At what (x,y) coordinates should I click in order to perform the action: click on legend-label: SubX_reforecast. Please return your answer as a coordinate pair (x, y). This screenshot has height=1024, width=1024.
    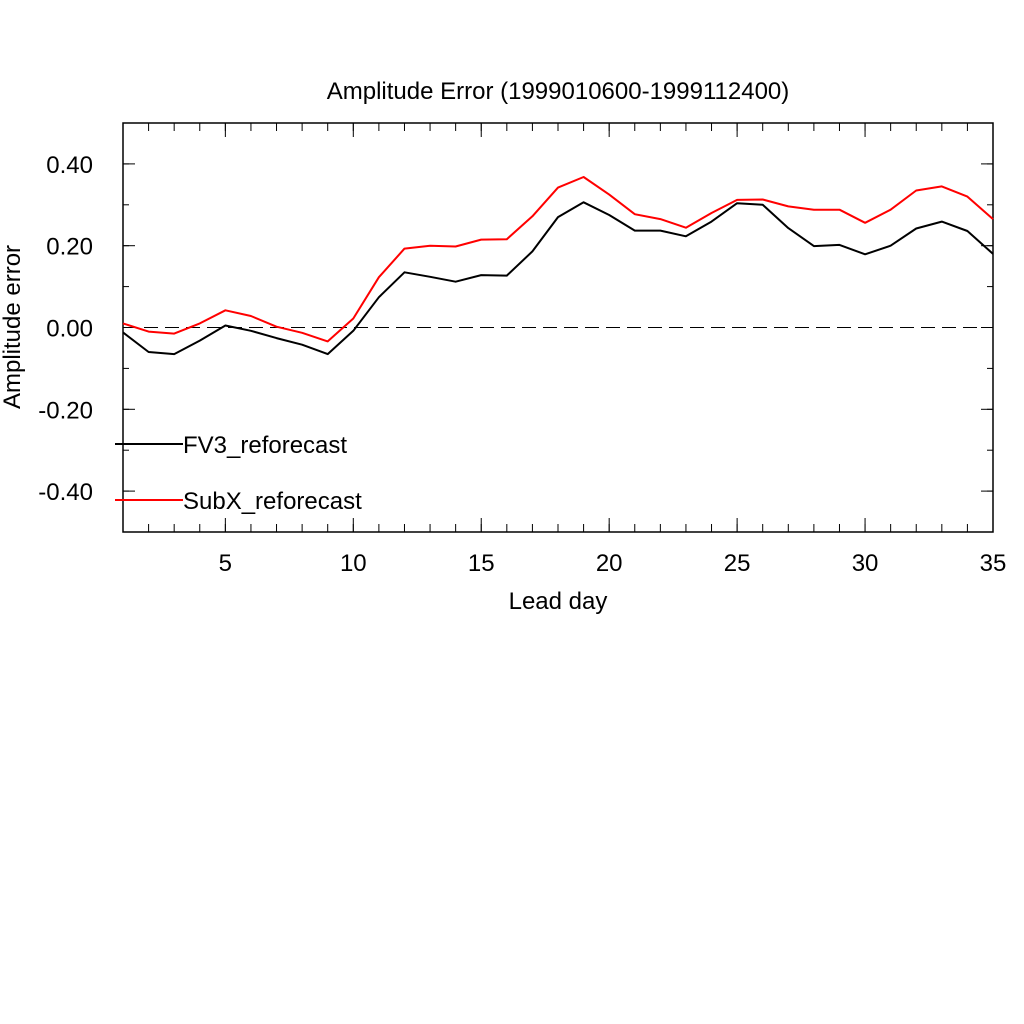
    Looking at the image, I should click on (272, 501).